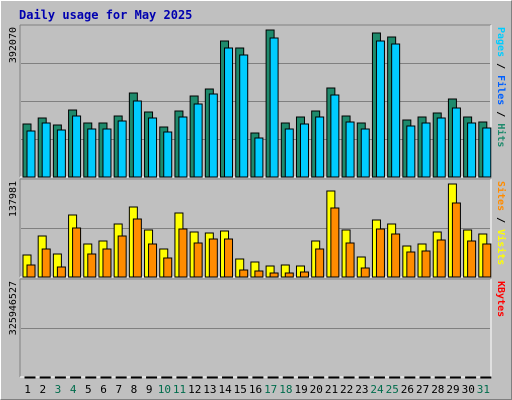  I want to click on x-tick-label: 26, so click(407, 389).